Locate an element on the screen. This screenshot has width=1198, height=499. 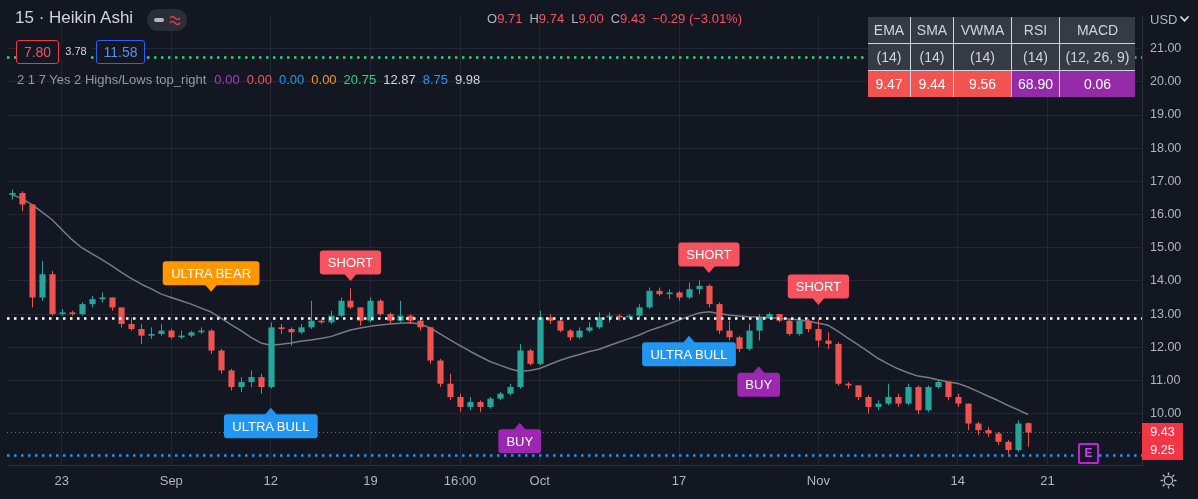
x-tick-label: 21 is located at coordinates (1047, 481).